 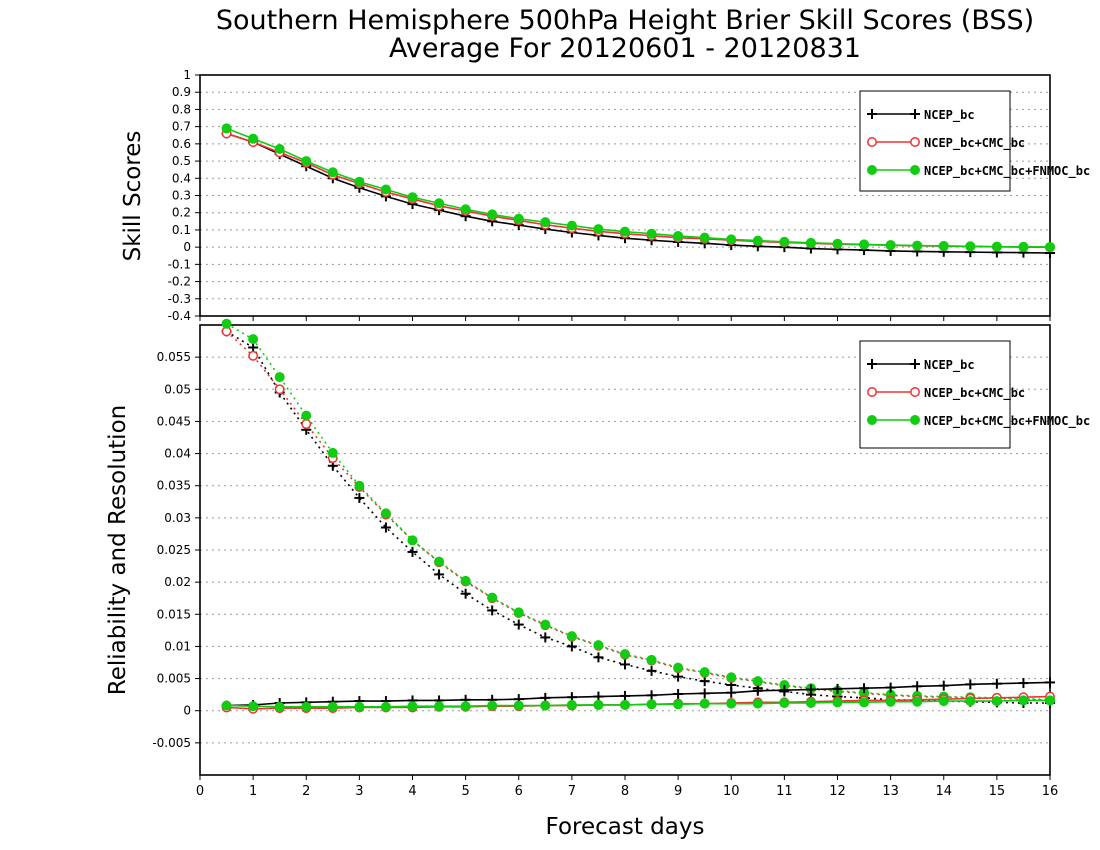 I want to click on x-tick-label: 6, so click(x=519, y=791).